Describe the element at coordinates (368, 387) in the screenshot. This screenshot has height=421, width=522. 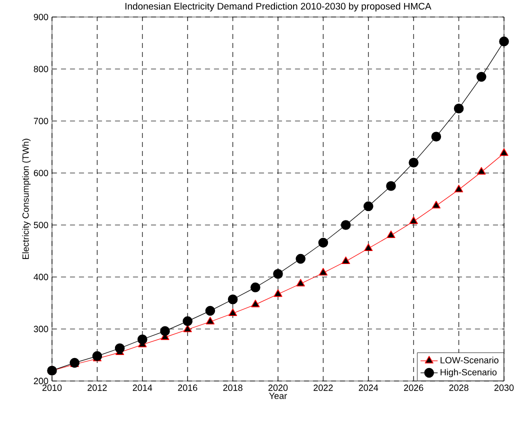
I see `x-tick-label: 2024` at that location.